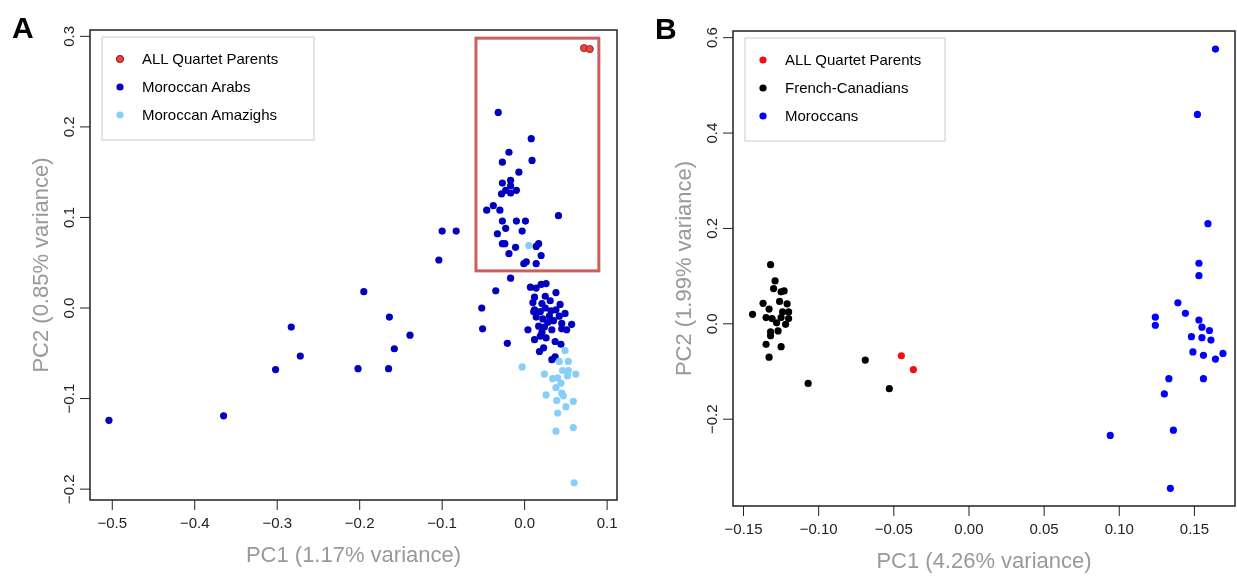 The width and height of the screenshot is (1237, 579). Describe the element at coordinates (112, 522) in the screenshot. I see `x-tick-label: −0.5` at that location.